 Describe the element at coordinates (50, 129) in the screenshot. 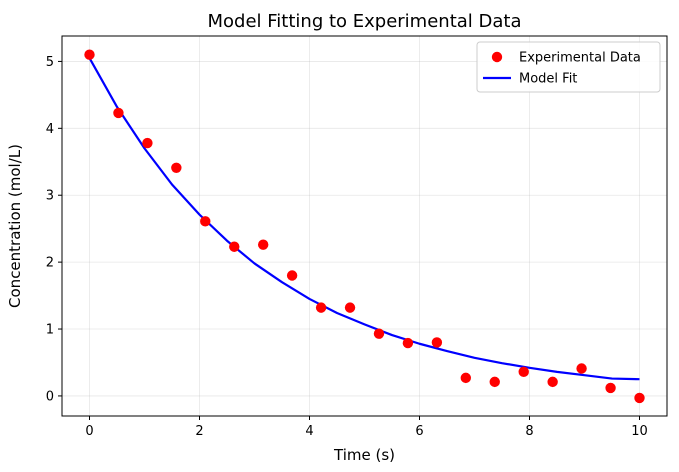

I see `y-tick-label: 4` at that location.